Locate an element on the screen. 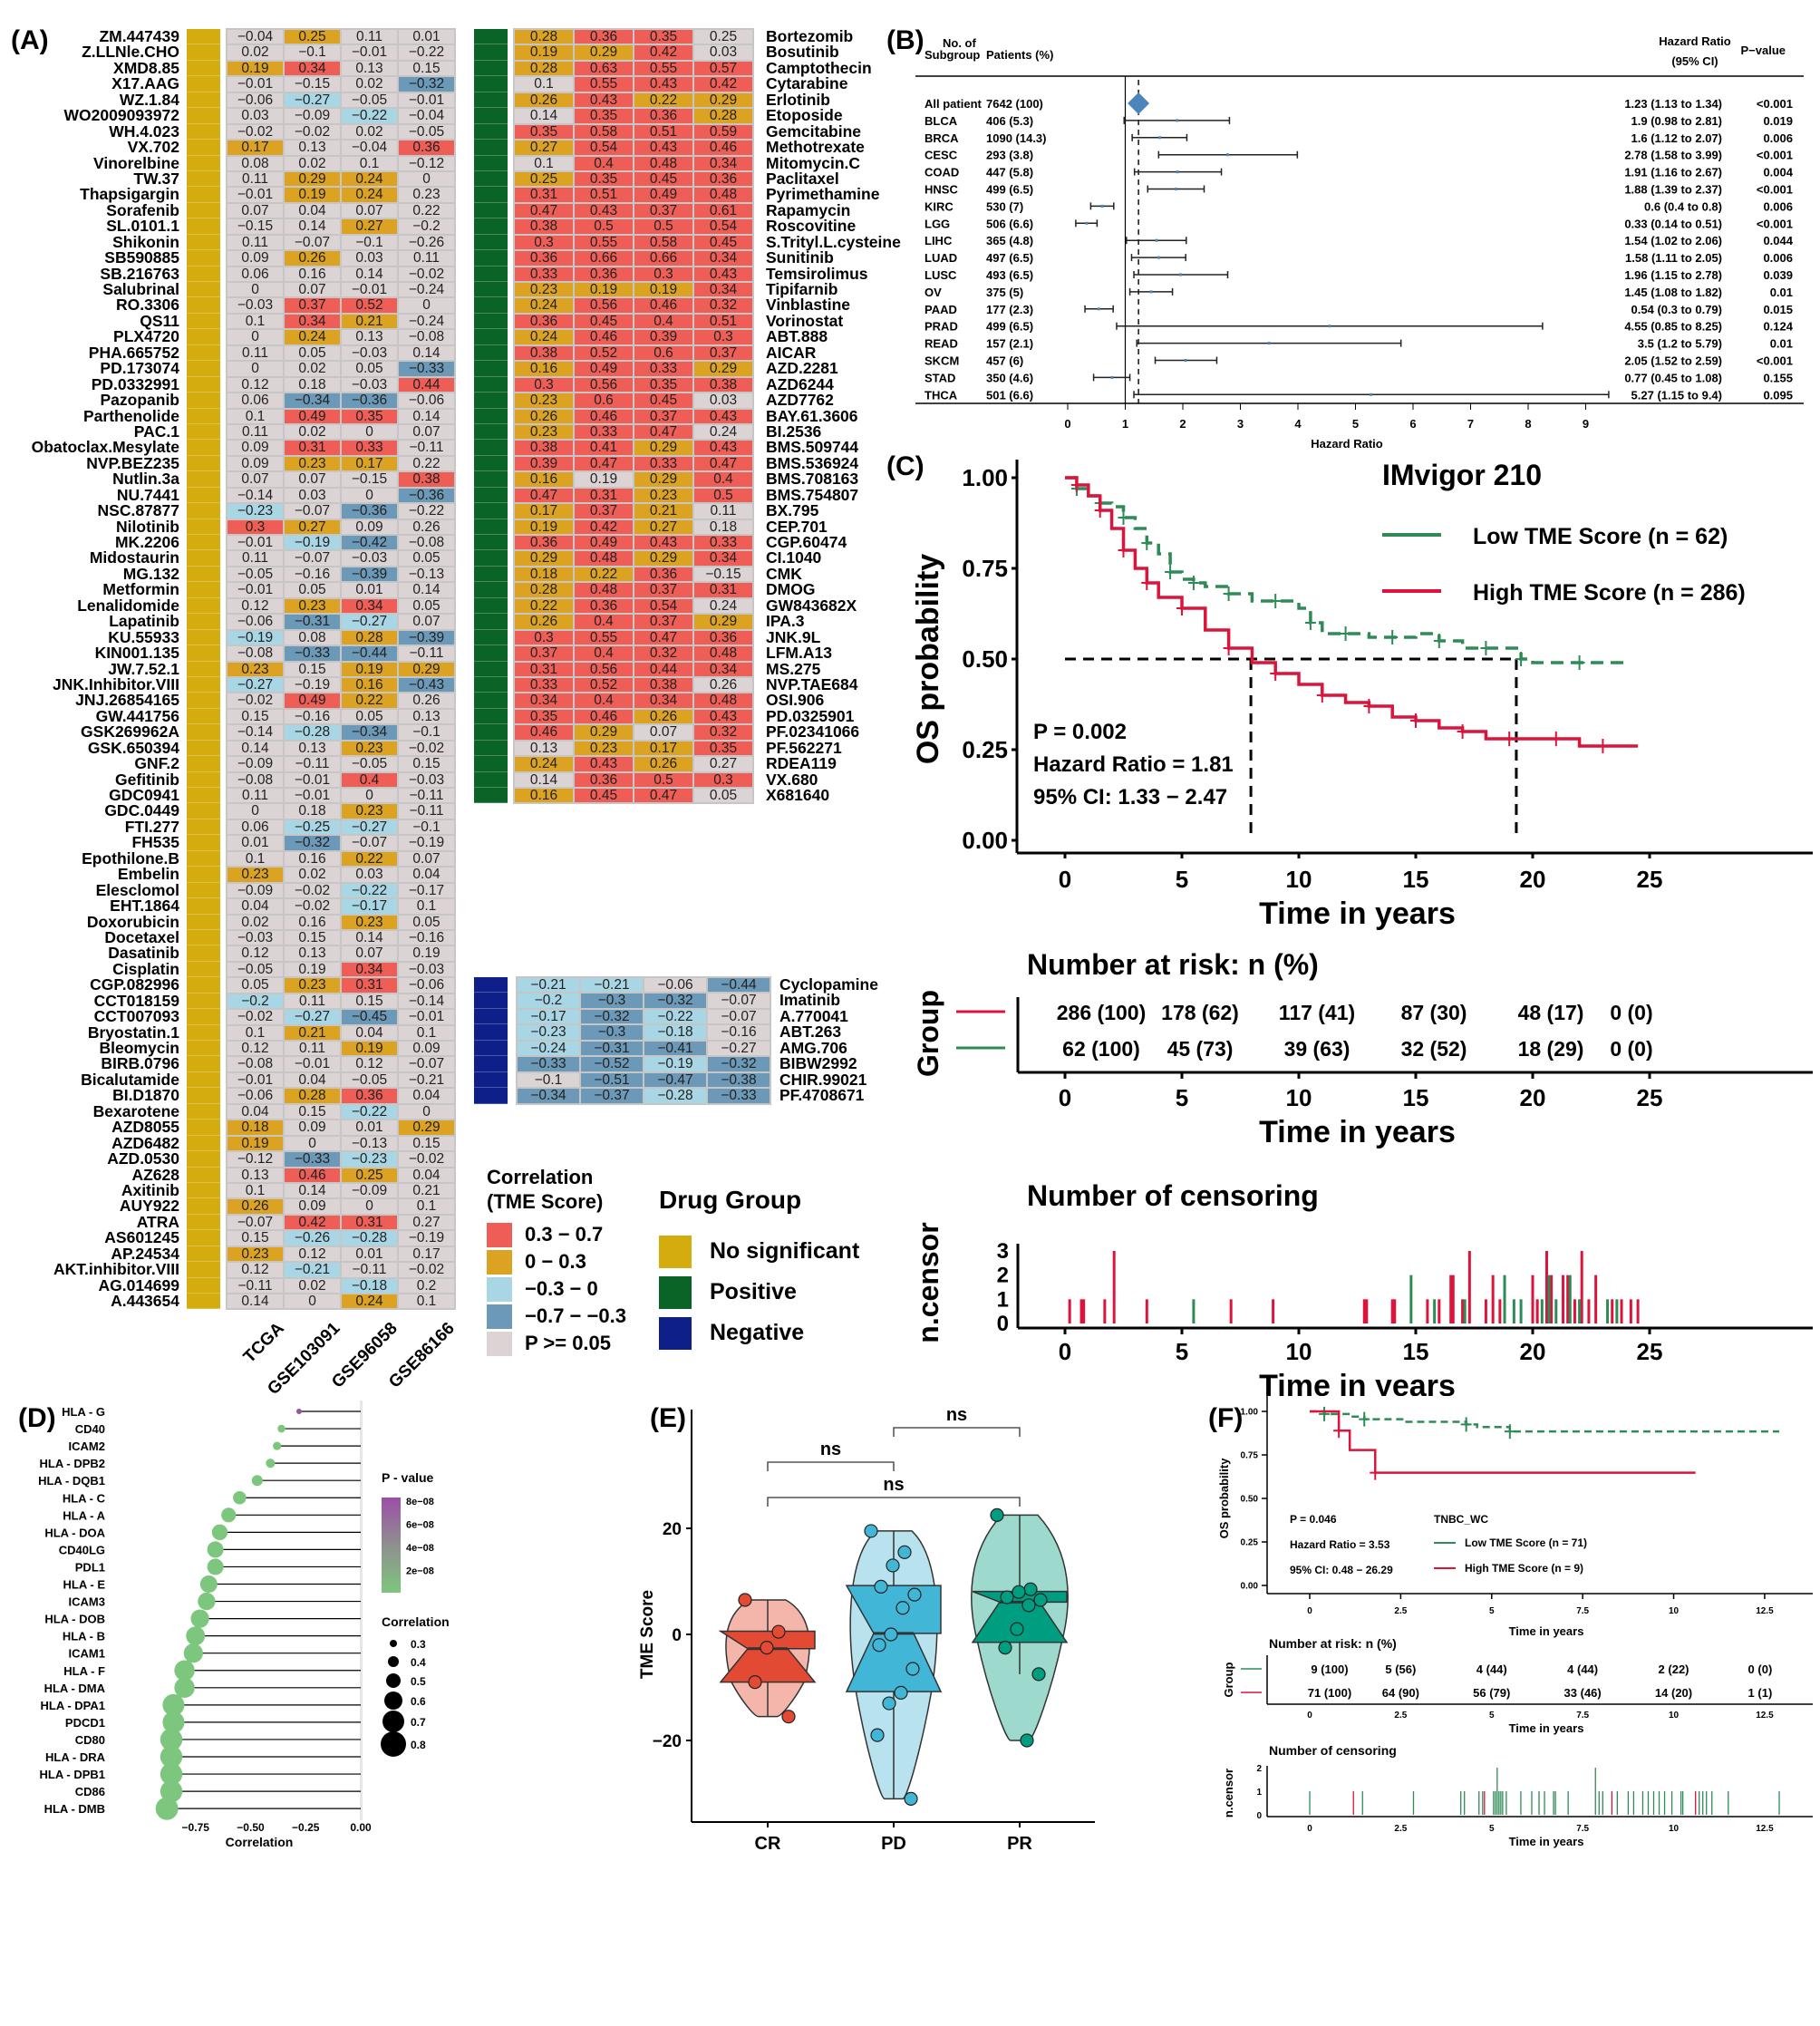  censor-title: Number of censoring is located at coordinates (1173, 1195).